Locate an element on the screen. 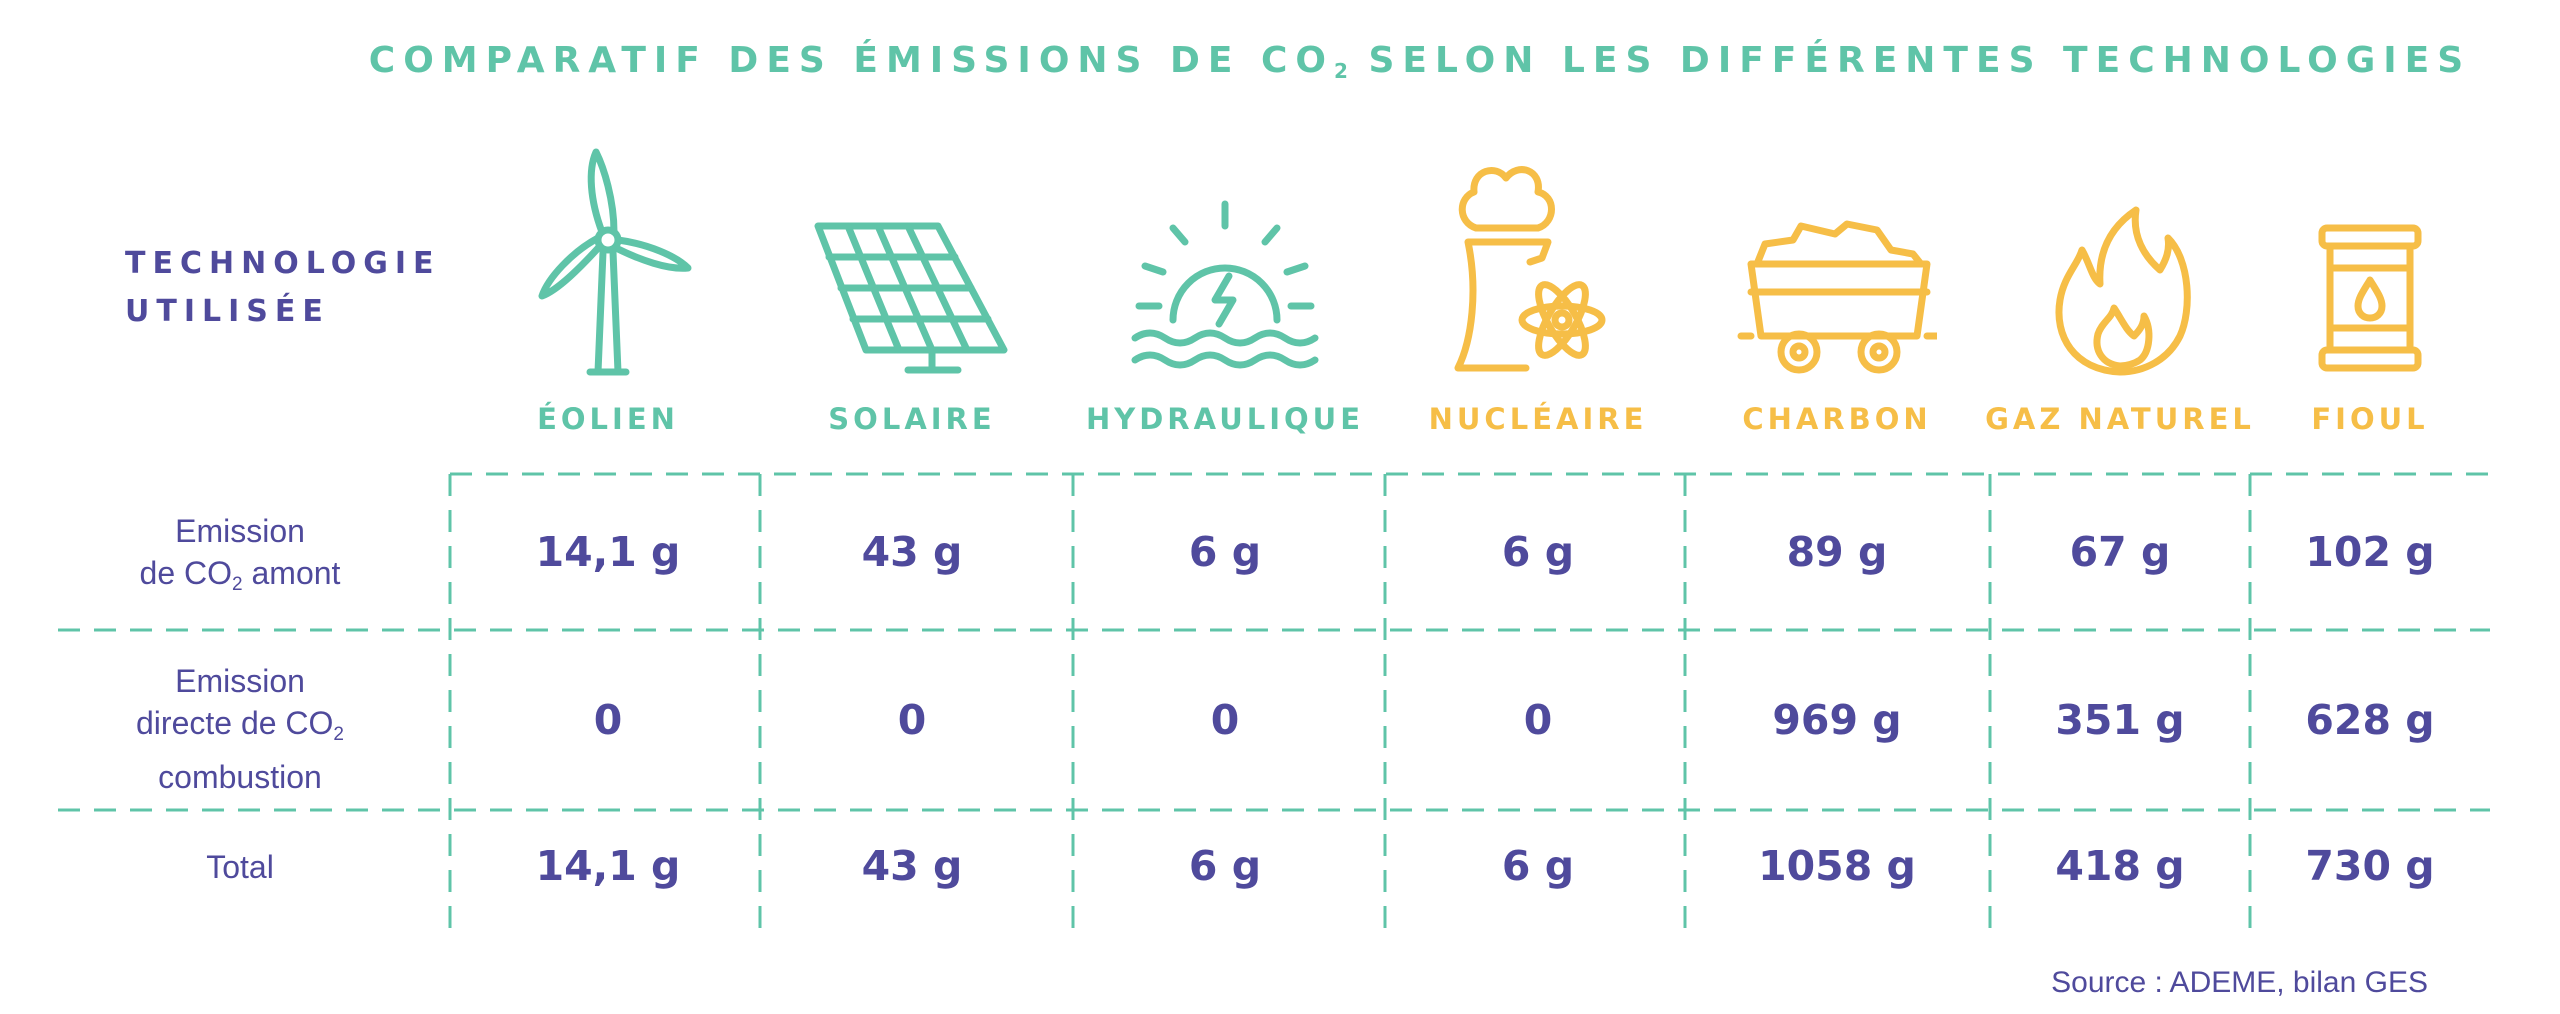 The width and height of the screenshot is (2560, 1014). table-cell: 102 g is located at coordinates (2370, 552).